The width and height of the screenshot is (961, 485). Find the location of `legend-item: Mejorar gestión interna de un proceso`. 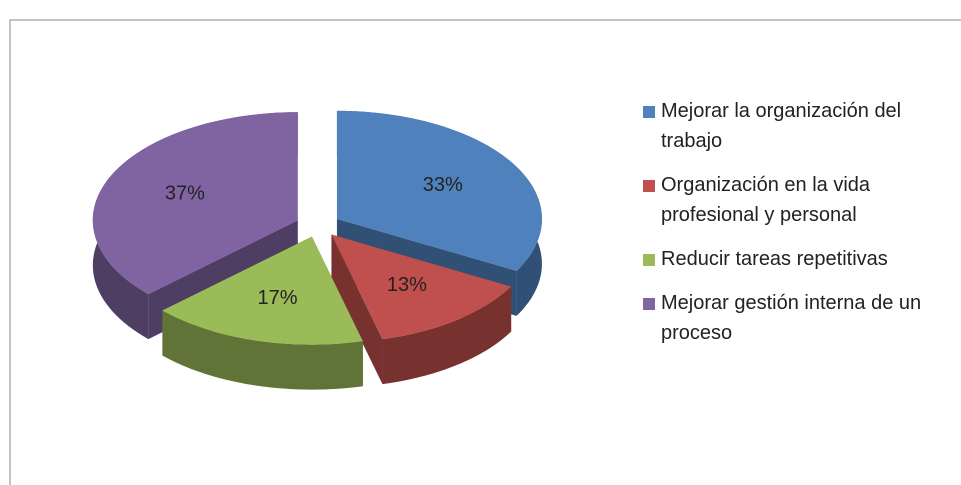

legend-item: Mejorar gestión interna de un proceso is located at coordinates (793, 318).